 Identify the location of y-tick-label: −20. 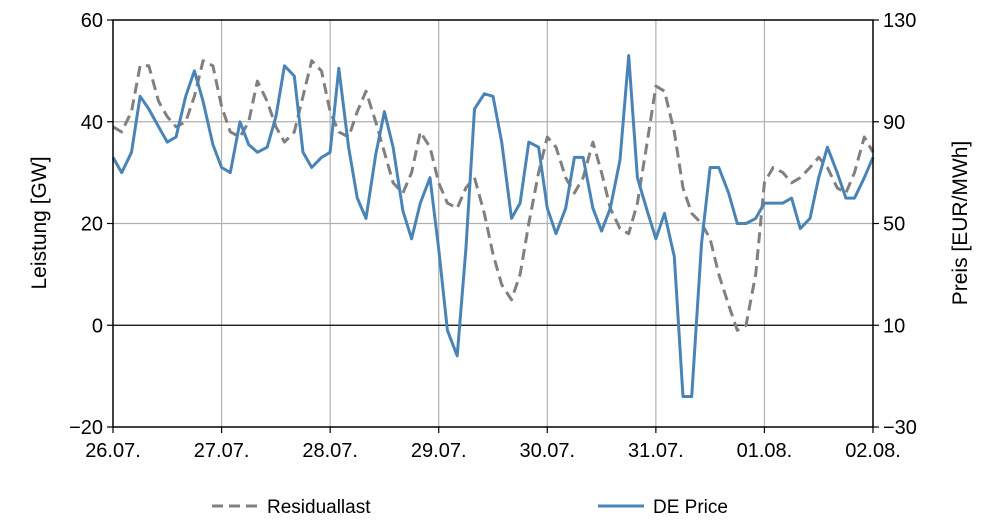
(86, 428).